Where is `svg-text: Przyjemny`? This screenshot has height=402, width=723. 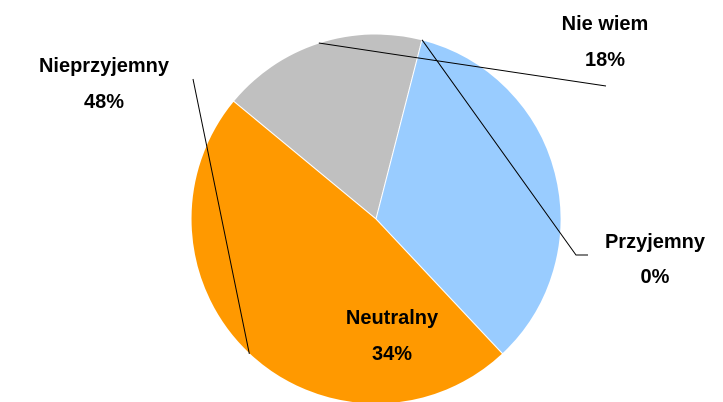 svg-text: Przyjemny is located at coordinates (655, 242).